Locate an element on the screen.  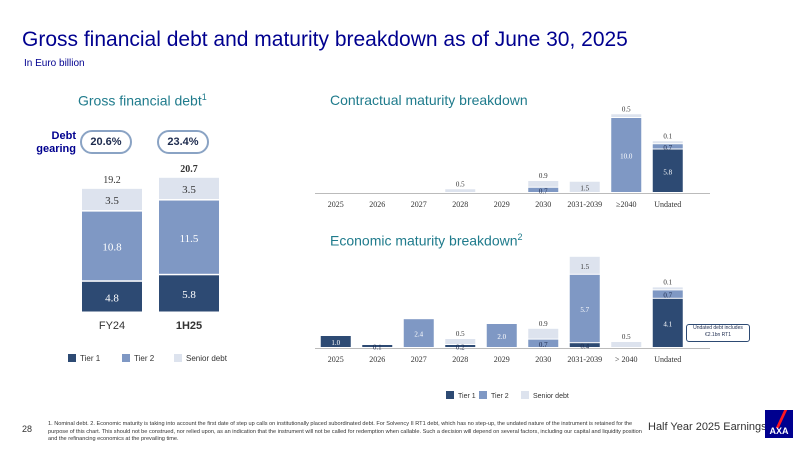
gross-legend-label-0: Tier 1 is located at coordinates (90, 358).